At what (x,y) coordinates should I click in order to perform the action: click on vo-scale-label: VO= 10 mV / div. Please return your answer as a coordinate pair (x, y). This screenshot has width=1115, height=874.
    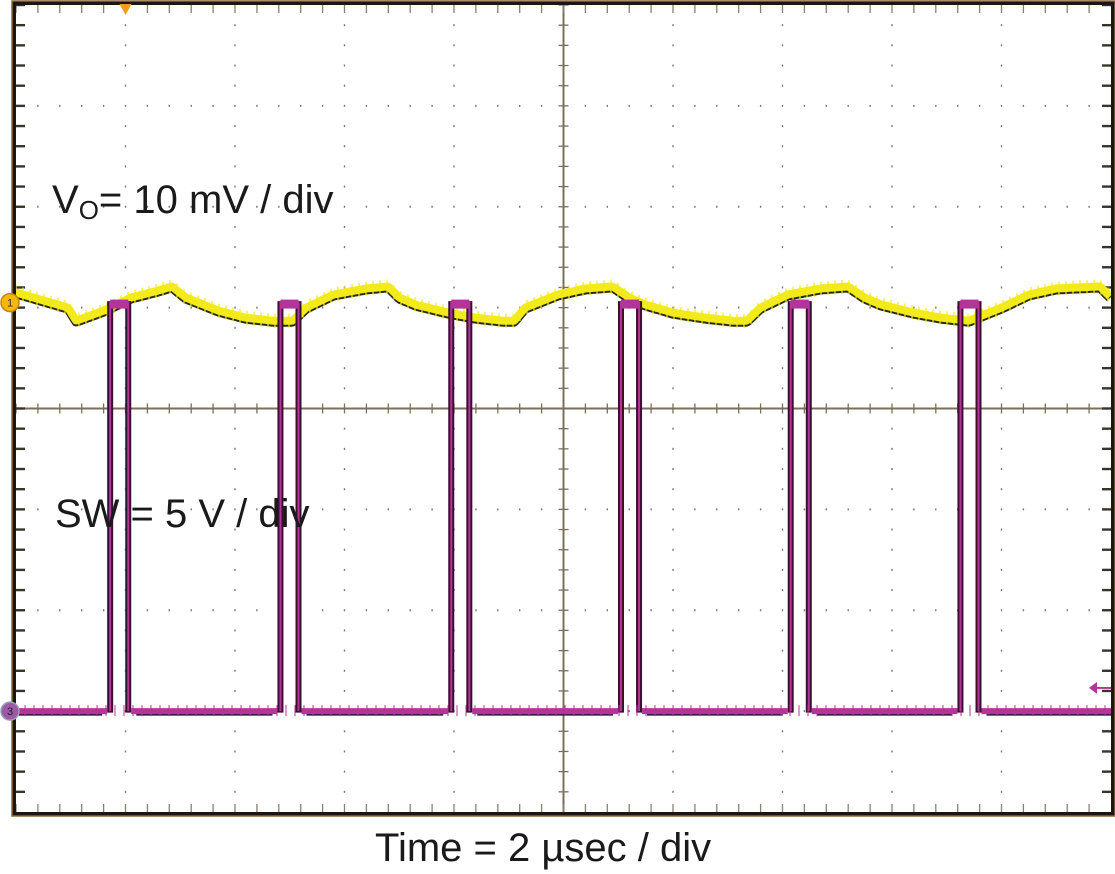
    Looking at the image, I should click on (192, 202).